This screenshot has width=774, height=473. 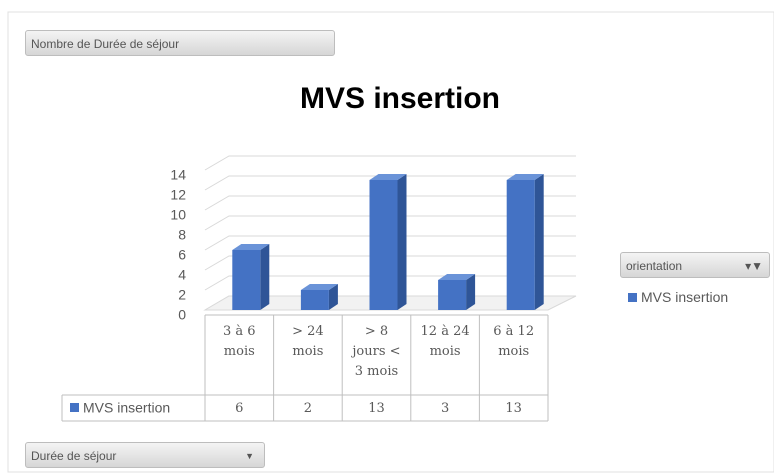 What do you see at coordinates (685, 297) in the screenshot?
I see `legend-label: MVS insertion` at bounding box center [685, 297].